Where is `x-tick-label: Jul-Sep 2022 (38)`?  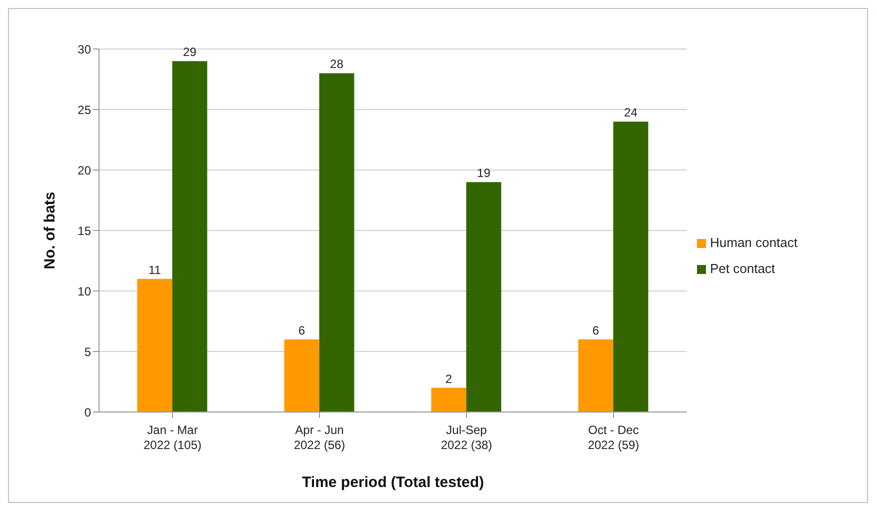 x-tick-label: Jul-Sep 2022 (38) is located at coordinates (466, 437).